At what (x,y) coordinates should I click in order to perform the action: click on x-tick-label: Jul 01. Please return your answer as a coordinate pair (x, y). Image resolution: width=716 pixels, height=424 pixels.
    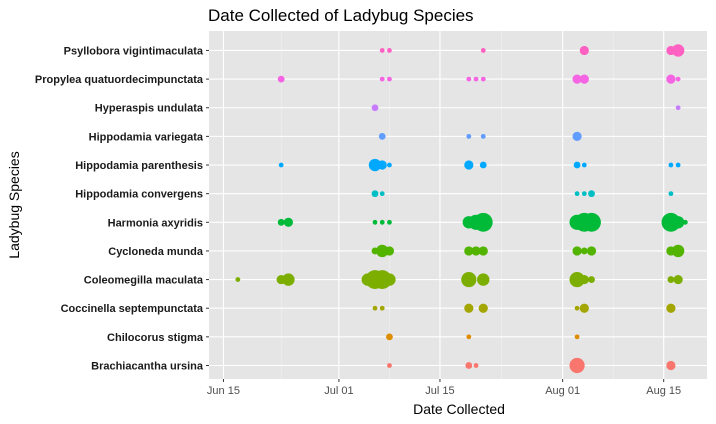
    Looking at the image, I should click on (338, 391).